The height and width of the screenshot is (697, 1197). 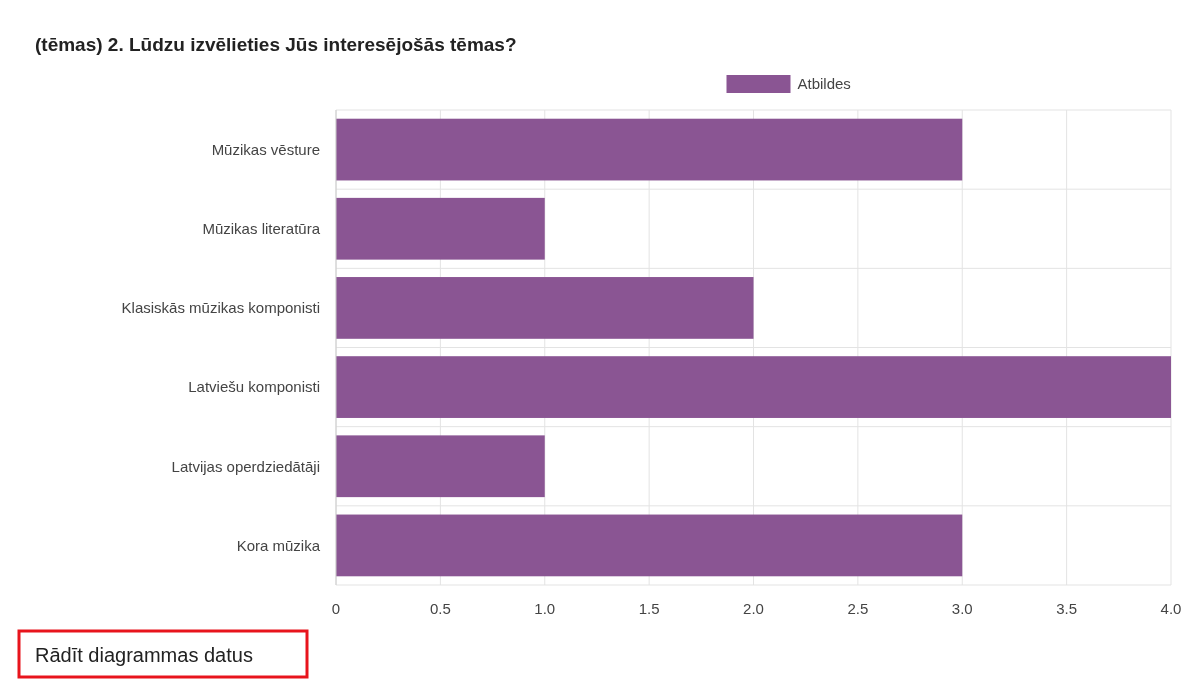 What do you see at coordinates (962, 608) in the screenshot?
I see `x-tick-label: 3.0` at bounding box center [962, 608].